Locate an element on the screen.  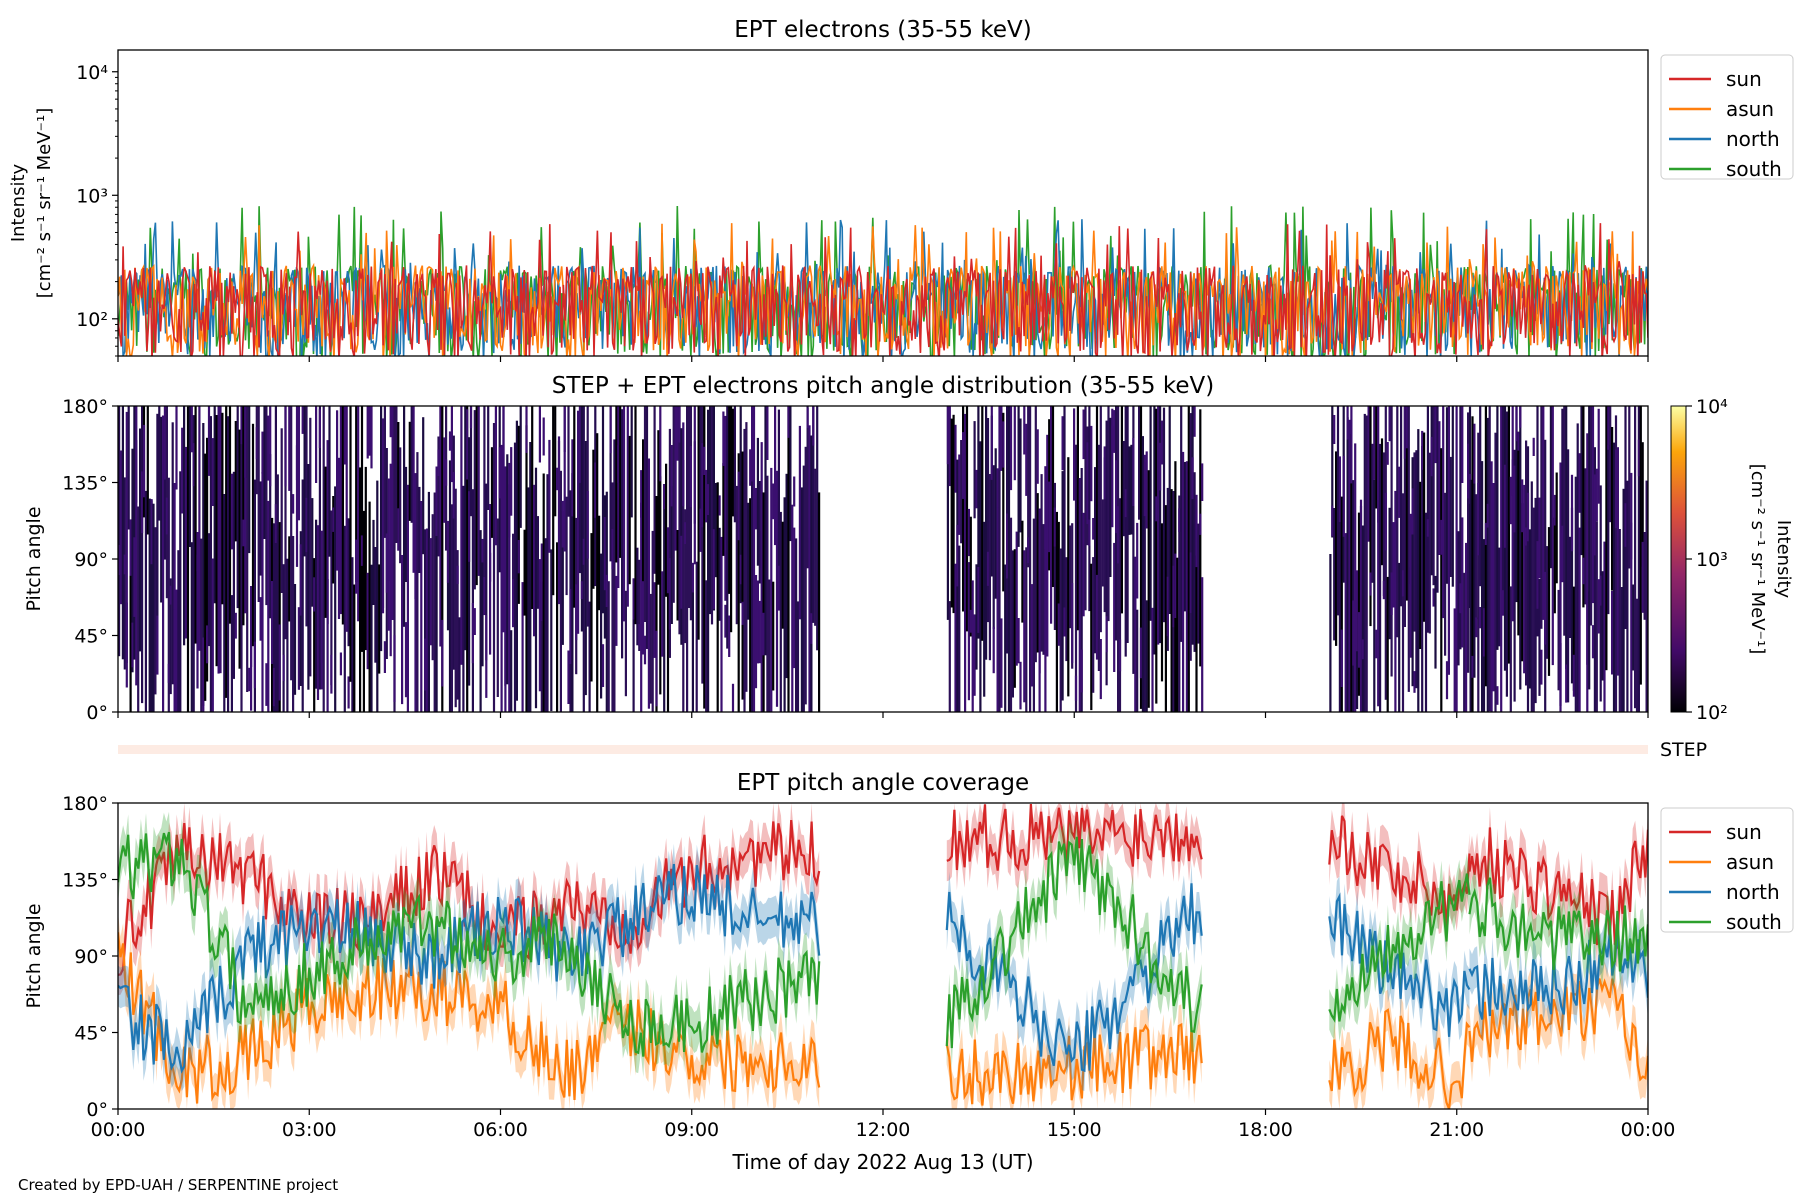
coverage-line-asun is located at coordinates (1074, 1064).